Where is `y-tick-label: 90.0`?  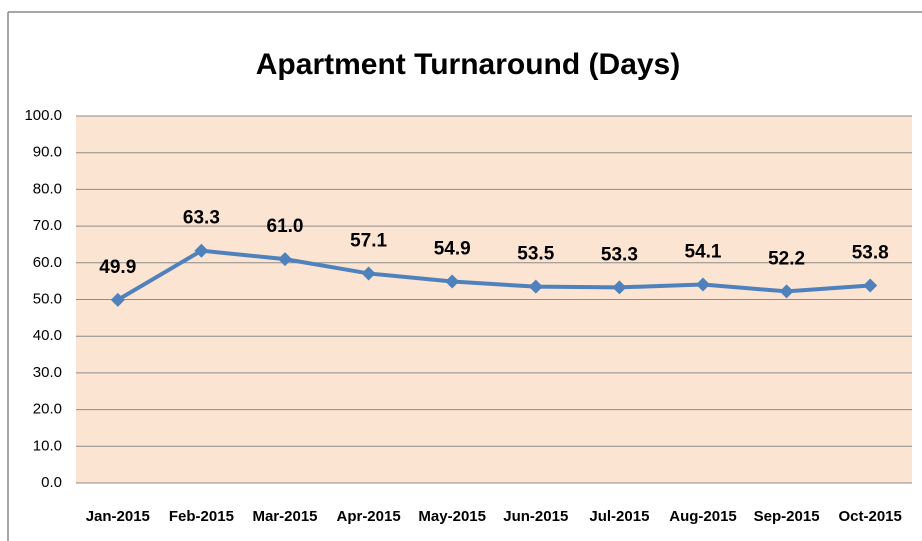
y-tick-label: 90.0 is located at coordinates (47, 152).